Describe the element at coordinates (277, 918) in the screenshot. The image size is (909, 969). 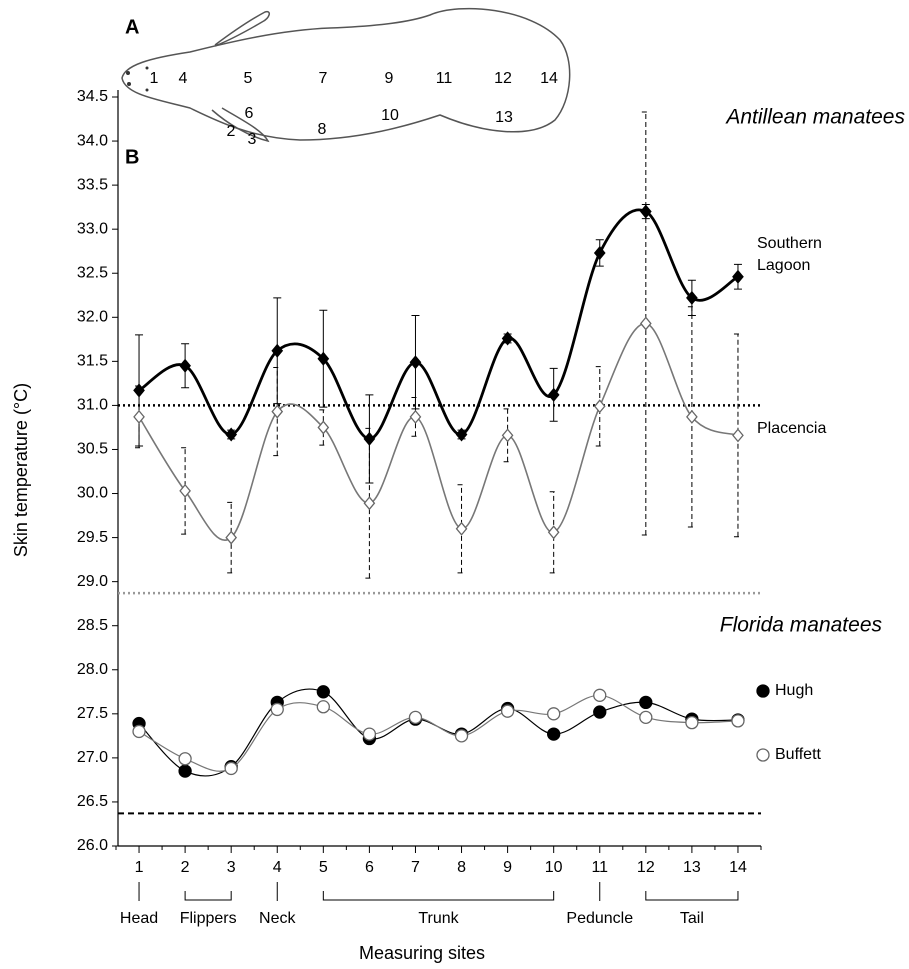
I see `group-label: Neck` at that location.